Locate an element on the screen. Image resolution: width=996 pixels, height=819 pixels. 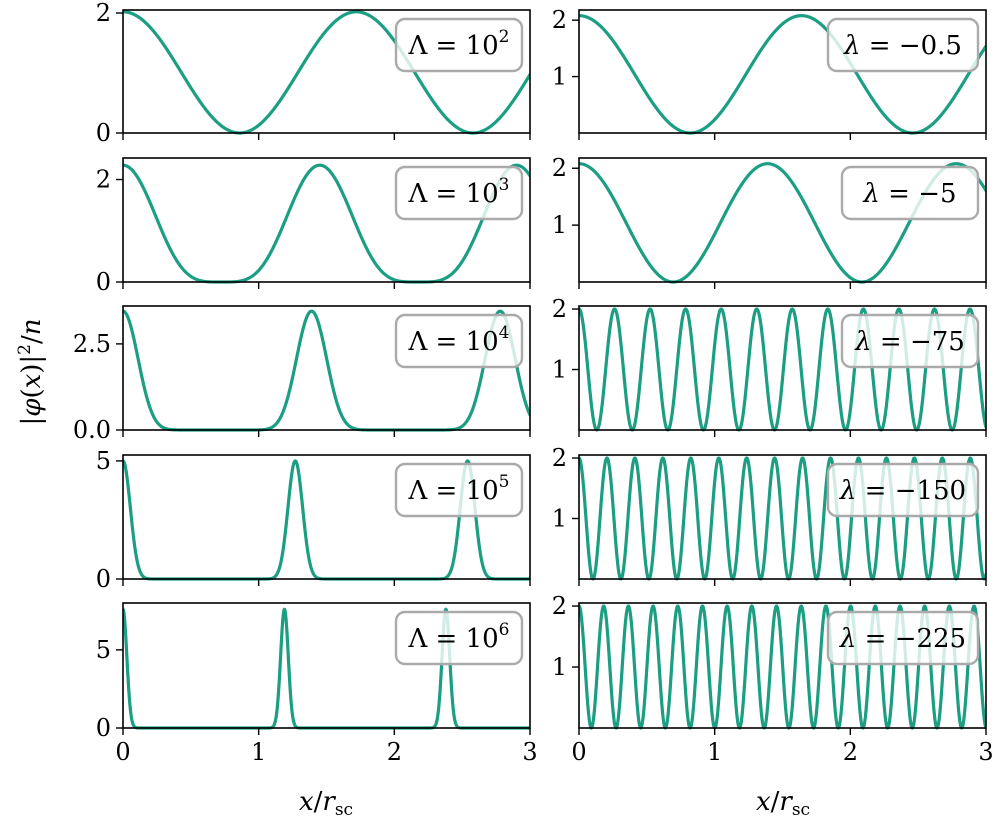
legend-label: Λ = 106 is located at coordinates (458, 637).